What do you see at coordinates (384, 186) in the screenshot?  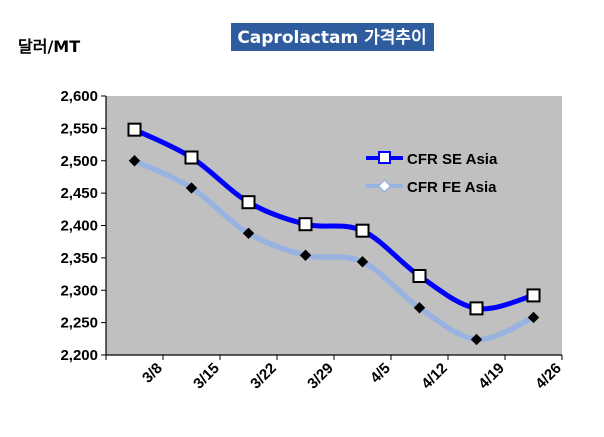 I see `legend-marker-cfr-fe-asia` at bounding box center [384, 186].